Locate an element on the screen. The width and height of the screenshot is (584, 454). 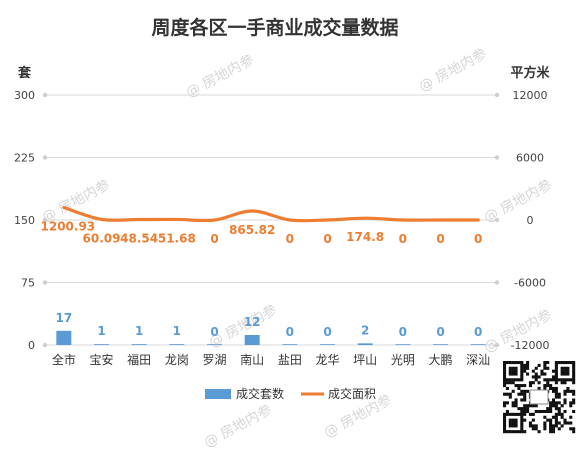
bar-value-label: 1 is located at coordinates (139, 331).